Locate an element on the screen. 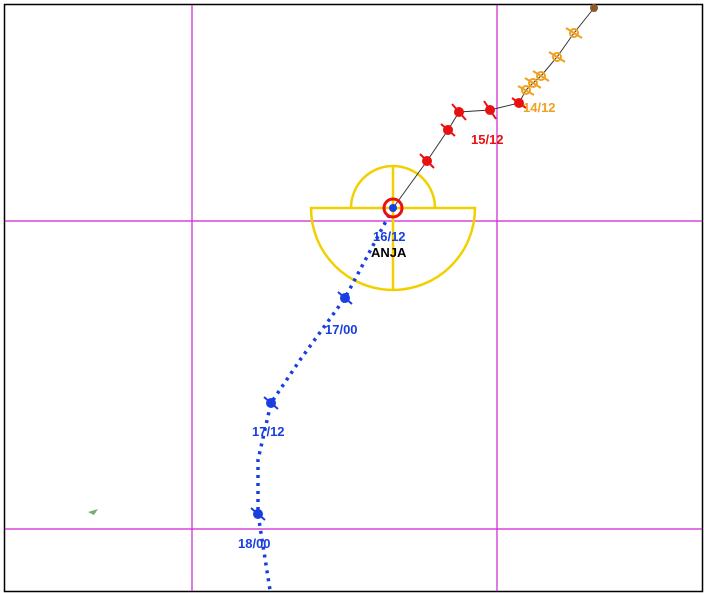 Image resolution: width=704 pixels, height=593 pixels. orange-positions is located at coordinates (550, 61).